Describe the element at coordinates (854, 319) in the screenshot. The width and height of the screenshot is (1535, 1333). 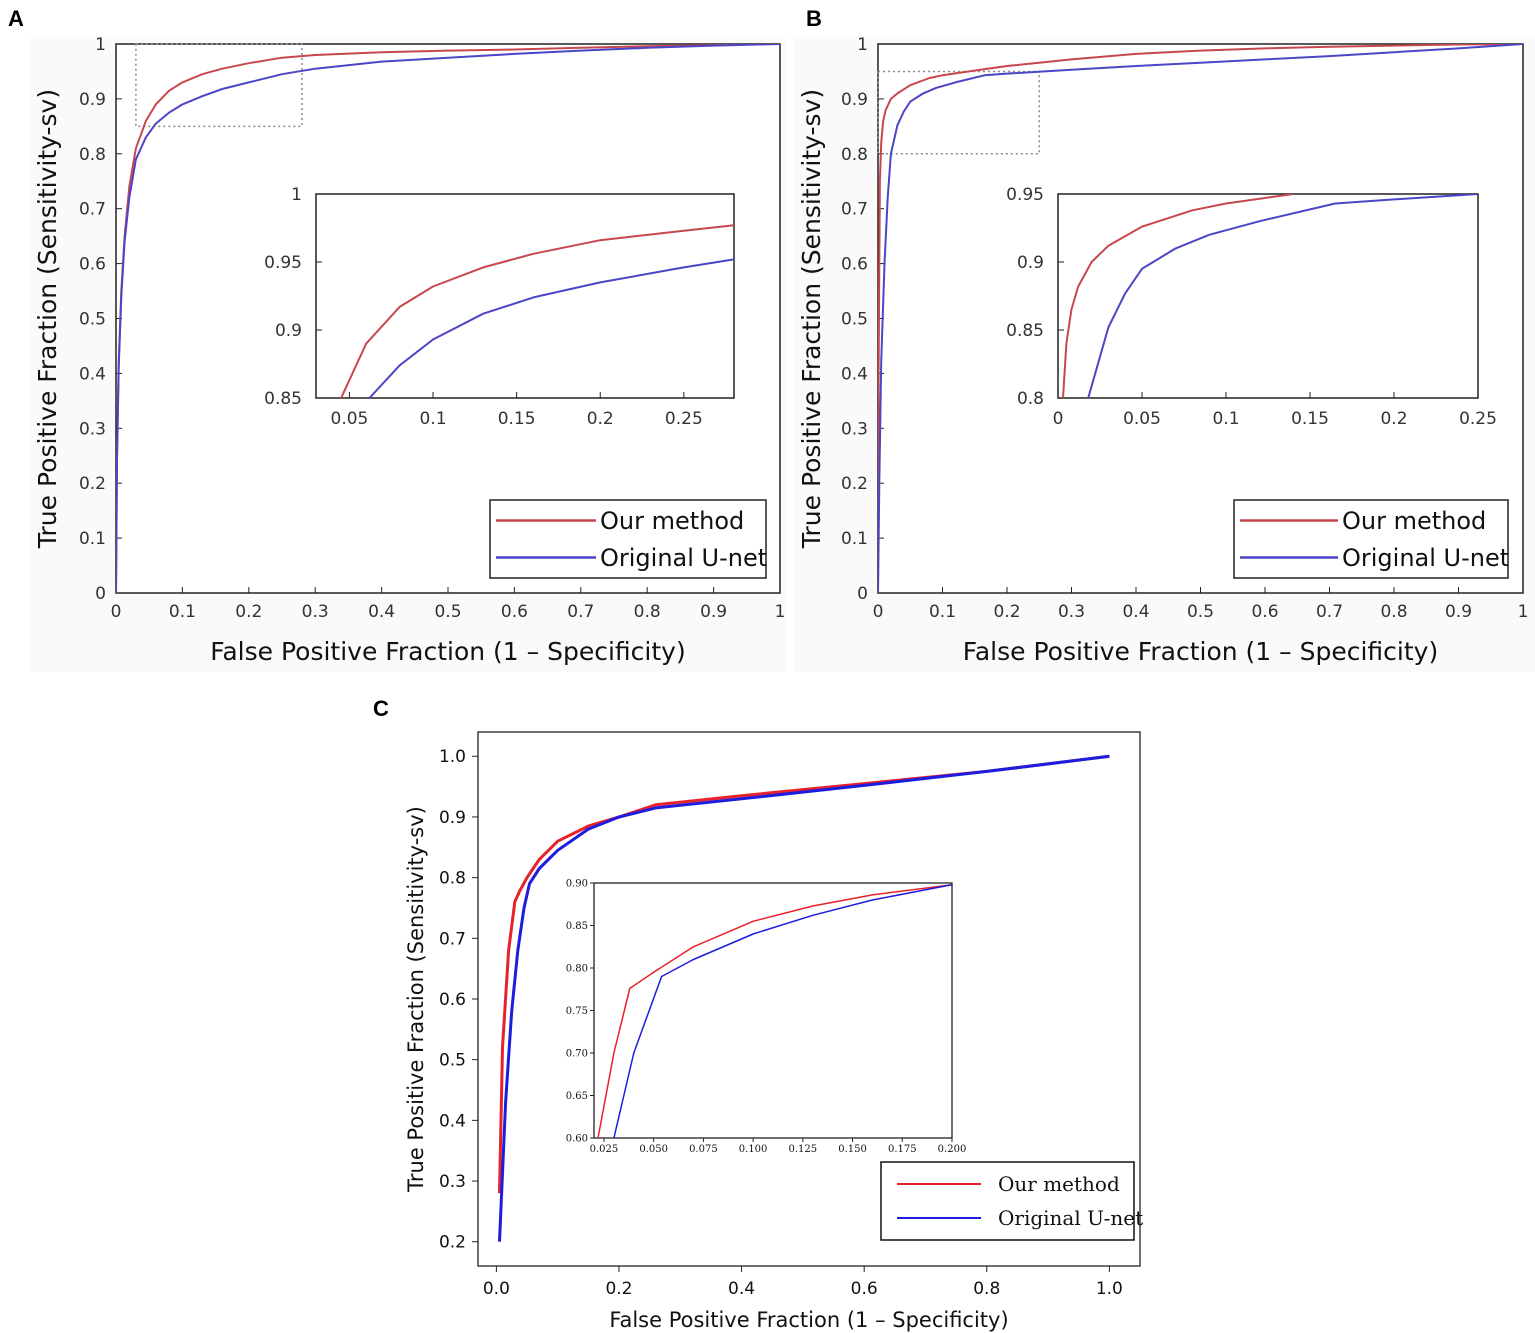
I see `panel-b-y-tick-label: 0.5` at that location.